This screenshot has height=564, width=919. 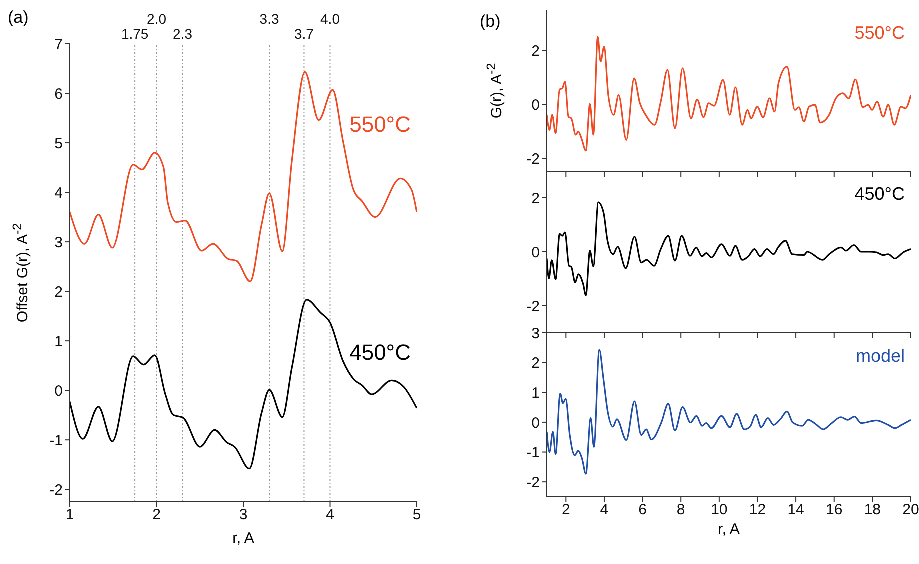 I want to click on series-label: 550°C, so click(x=380, y=125).